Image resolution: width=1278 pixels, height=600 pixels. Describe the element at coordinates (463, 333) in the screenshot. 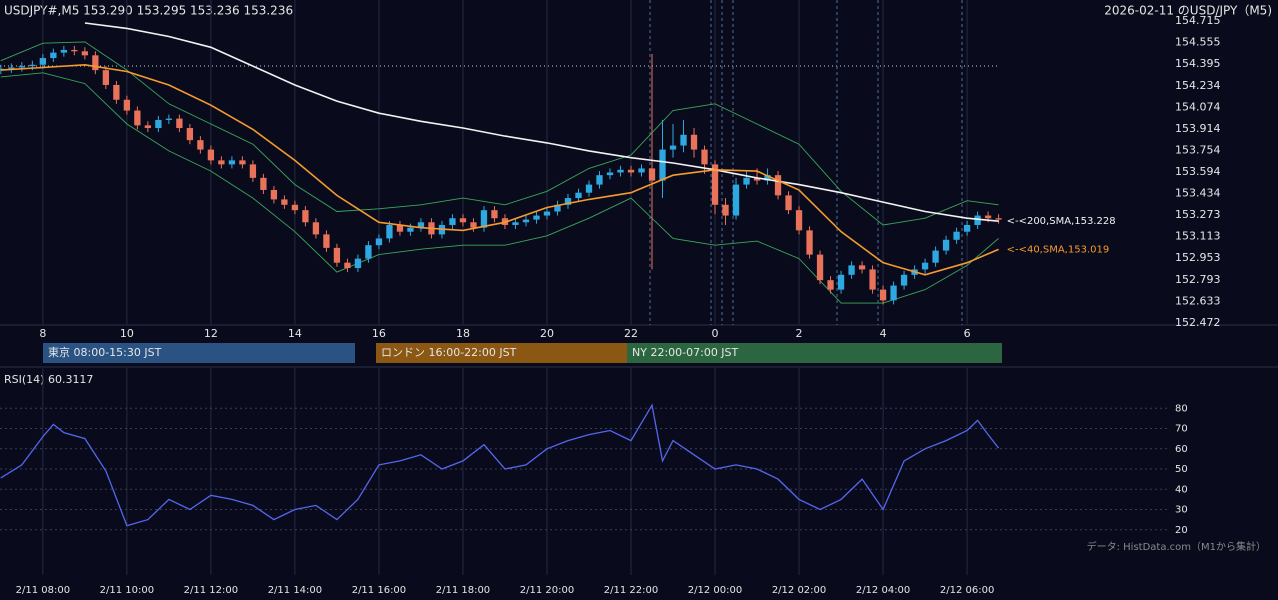

I see `x-tick-label: 18` at that location.